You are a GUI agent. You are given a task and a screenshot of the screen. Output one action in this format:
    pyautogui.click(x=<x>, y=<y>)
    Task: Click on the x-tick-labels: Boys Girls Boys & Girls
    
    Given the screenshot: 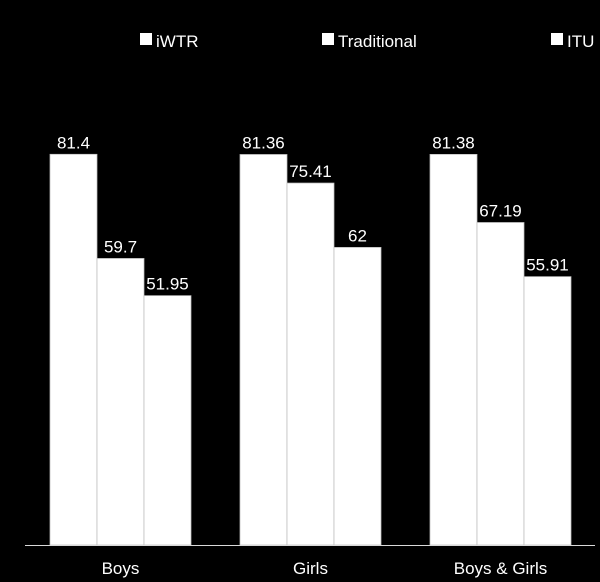 What is the action you would take?
    pyautogui.click(x=325, y=568)
    